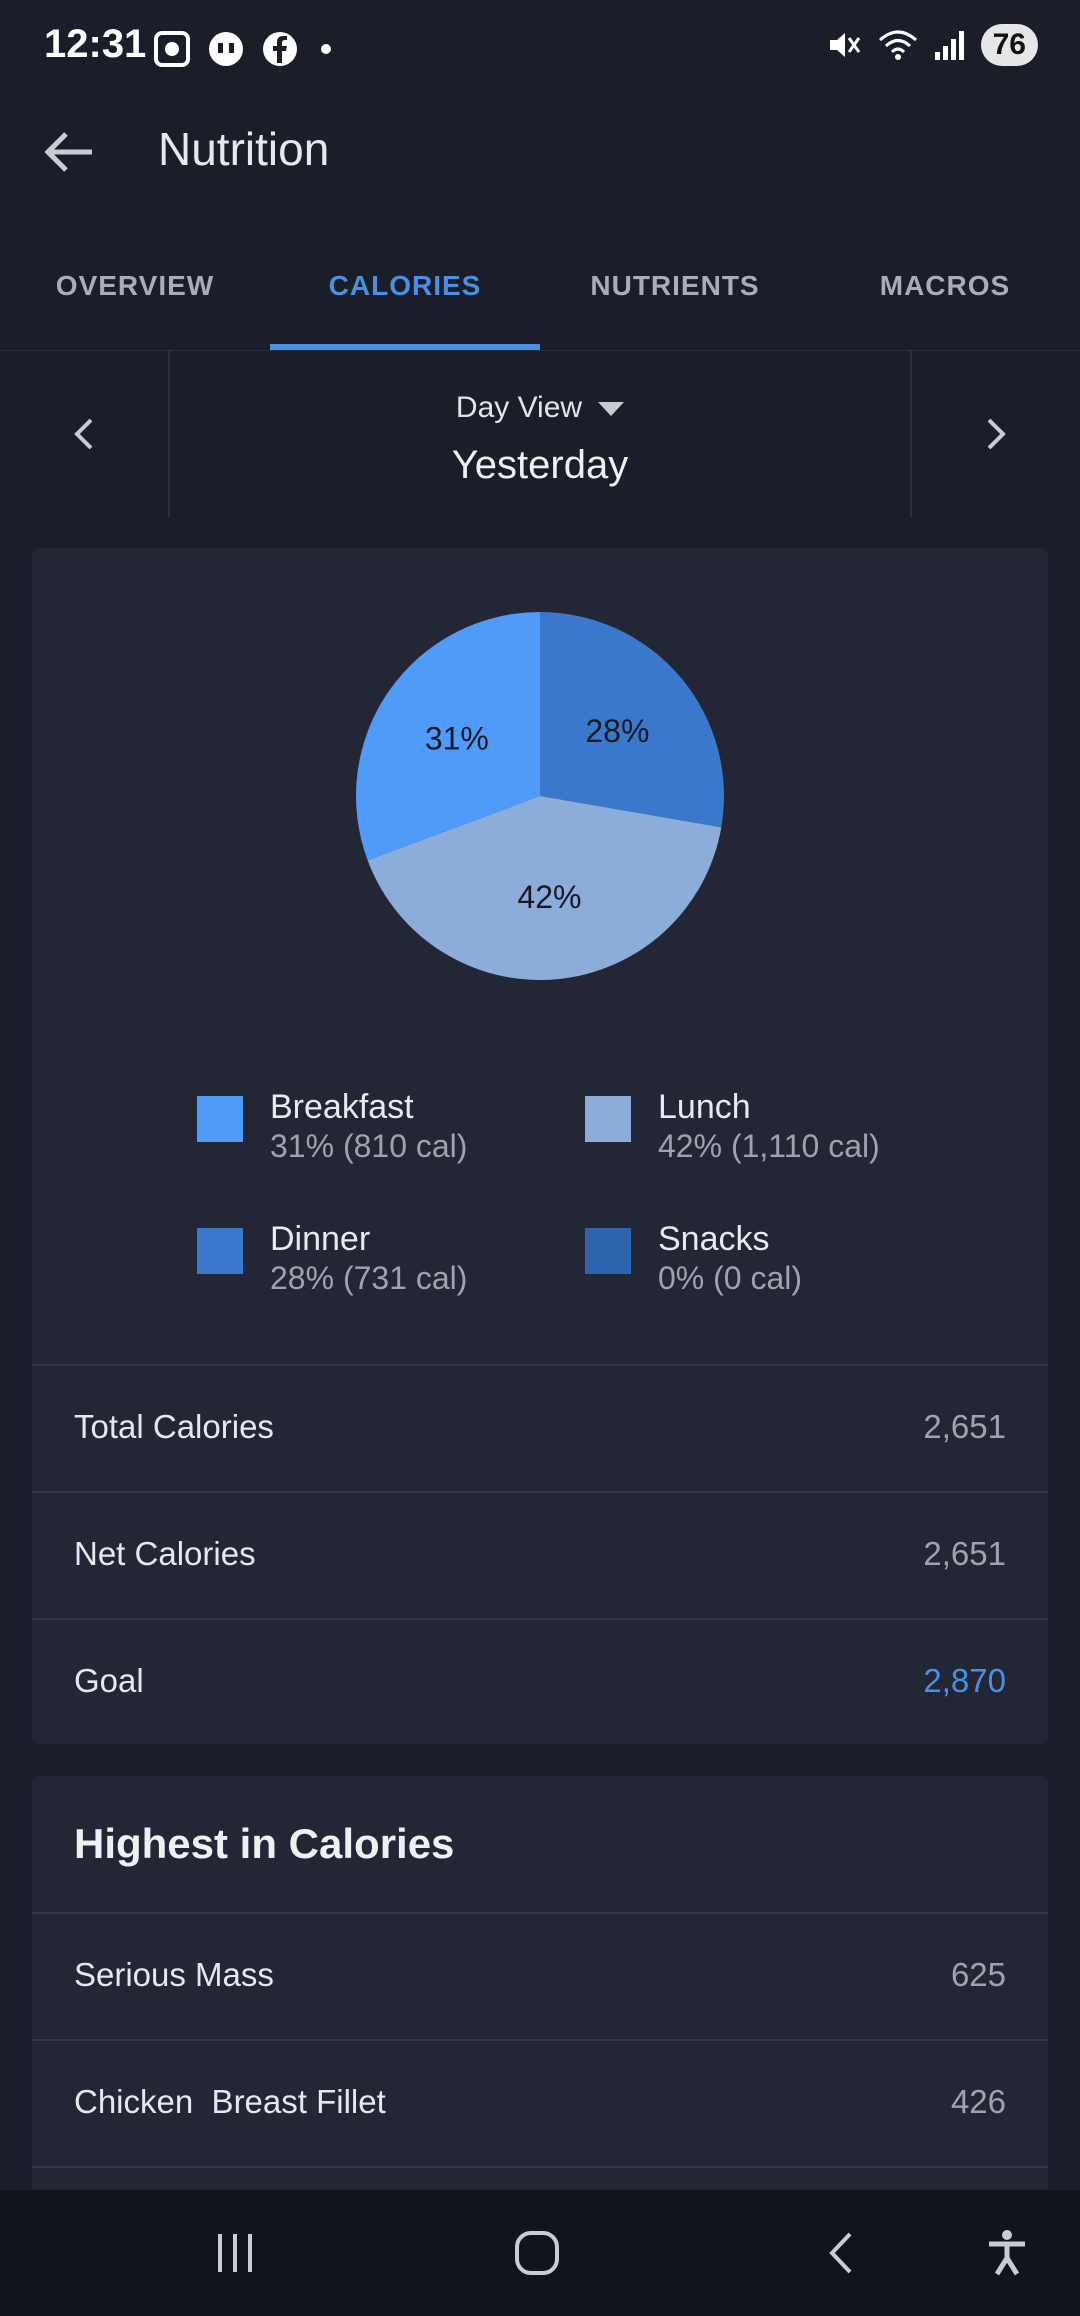 The image size is (1080, 2316). I want to click on pie-slice-lunch, so click(544, 888).